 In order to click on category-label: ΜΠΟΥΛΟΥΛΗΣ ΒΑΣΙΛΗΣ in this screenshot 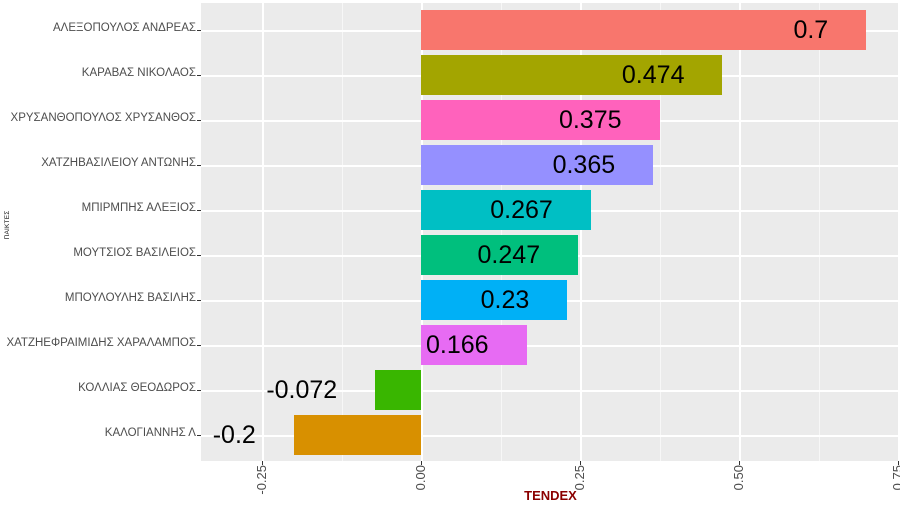, I will do `click(130, 298)`.